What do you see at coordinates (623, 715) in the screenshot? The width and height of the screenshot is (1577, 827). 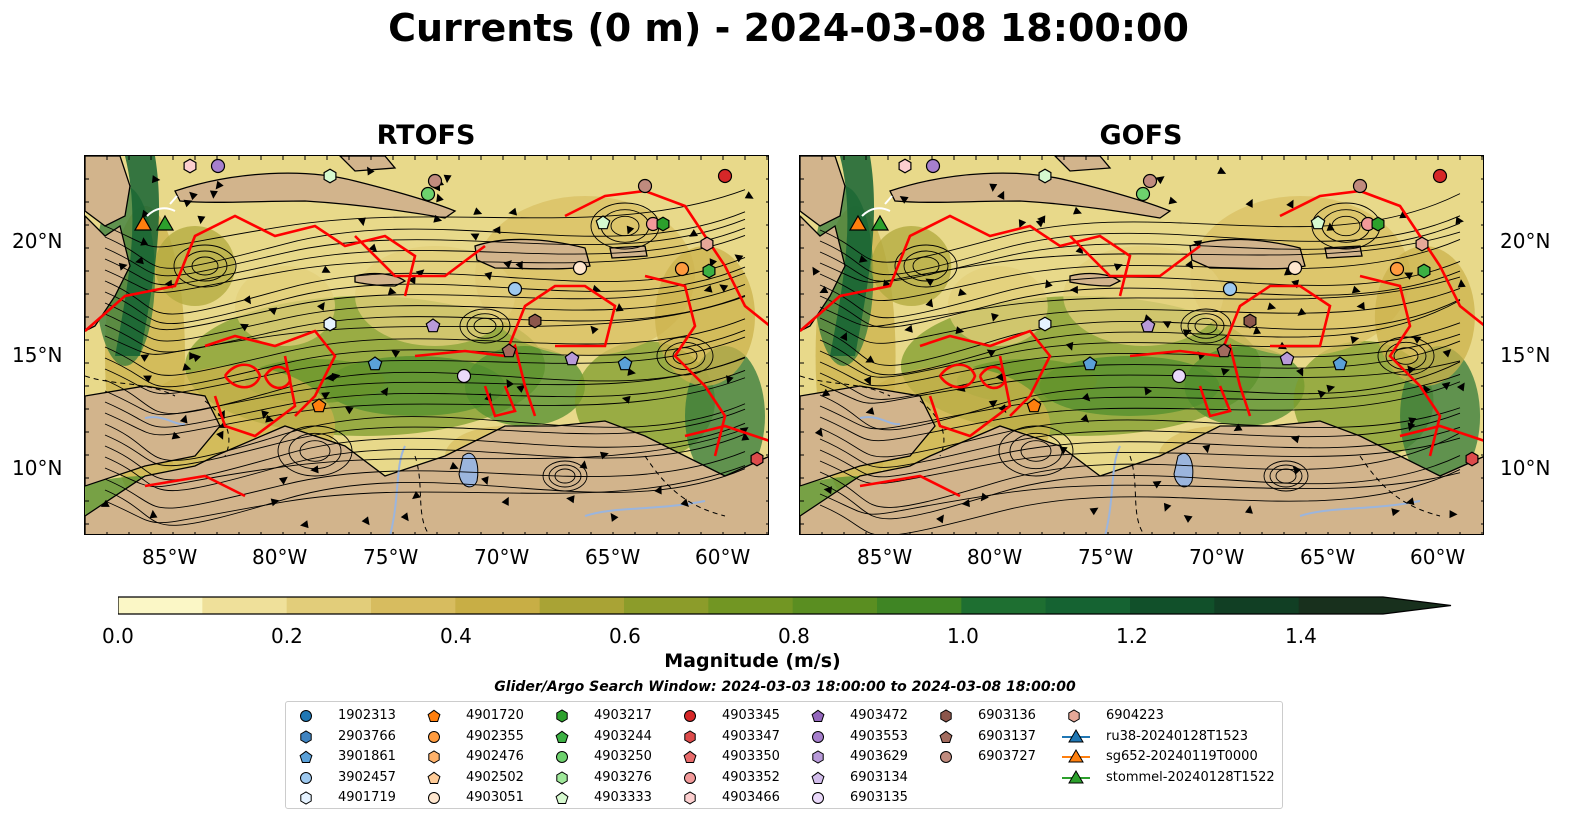 I see `legend-label: 4903217` at bounding box center [623, 715].